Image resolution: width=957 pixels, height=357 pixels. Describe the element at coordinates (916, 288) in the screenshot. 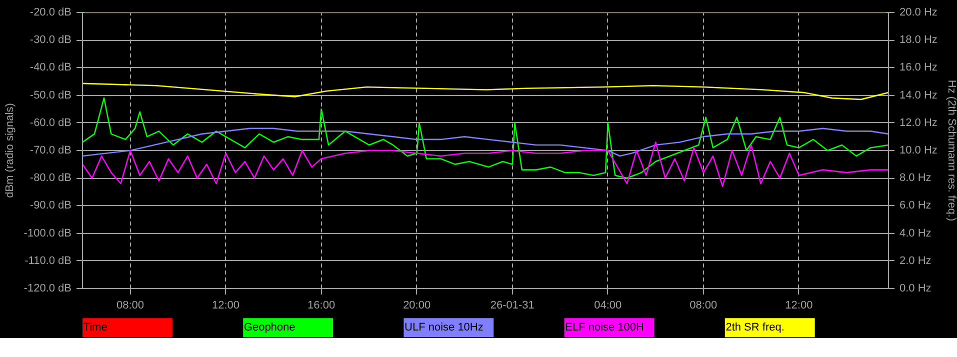

I see `y2-tick-label: 0.0 Hz` at that location.